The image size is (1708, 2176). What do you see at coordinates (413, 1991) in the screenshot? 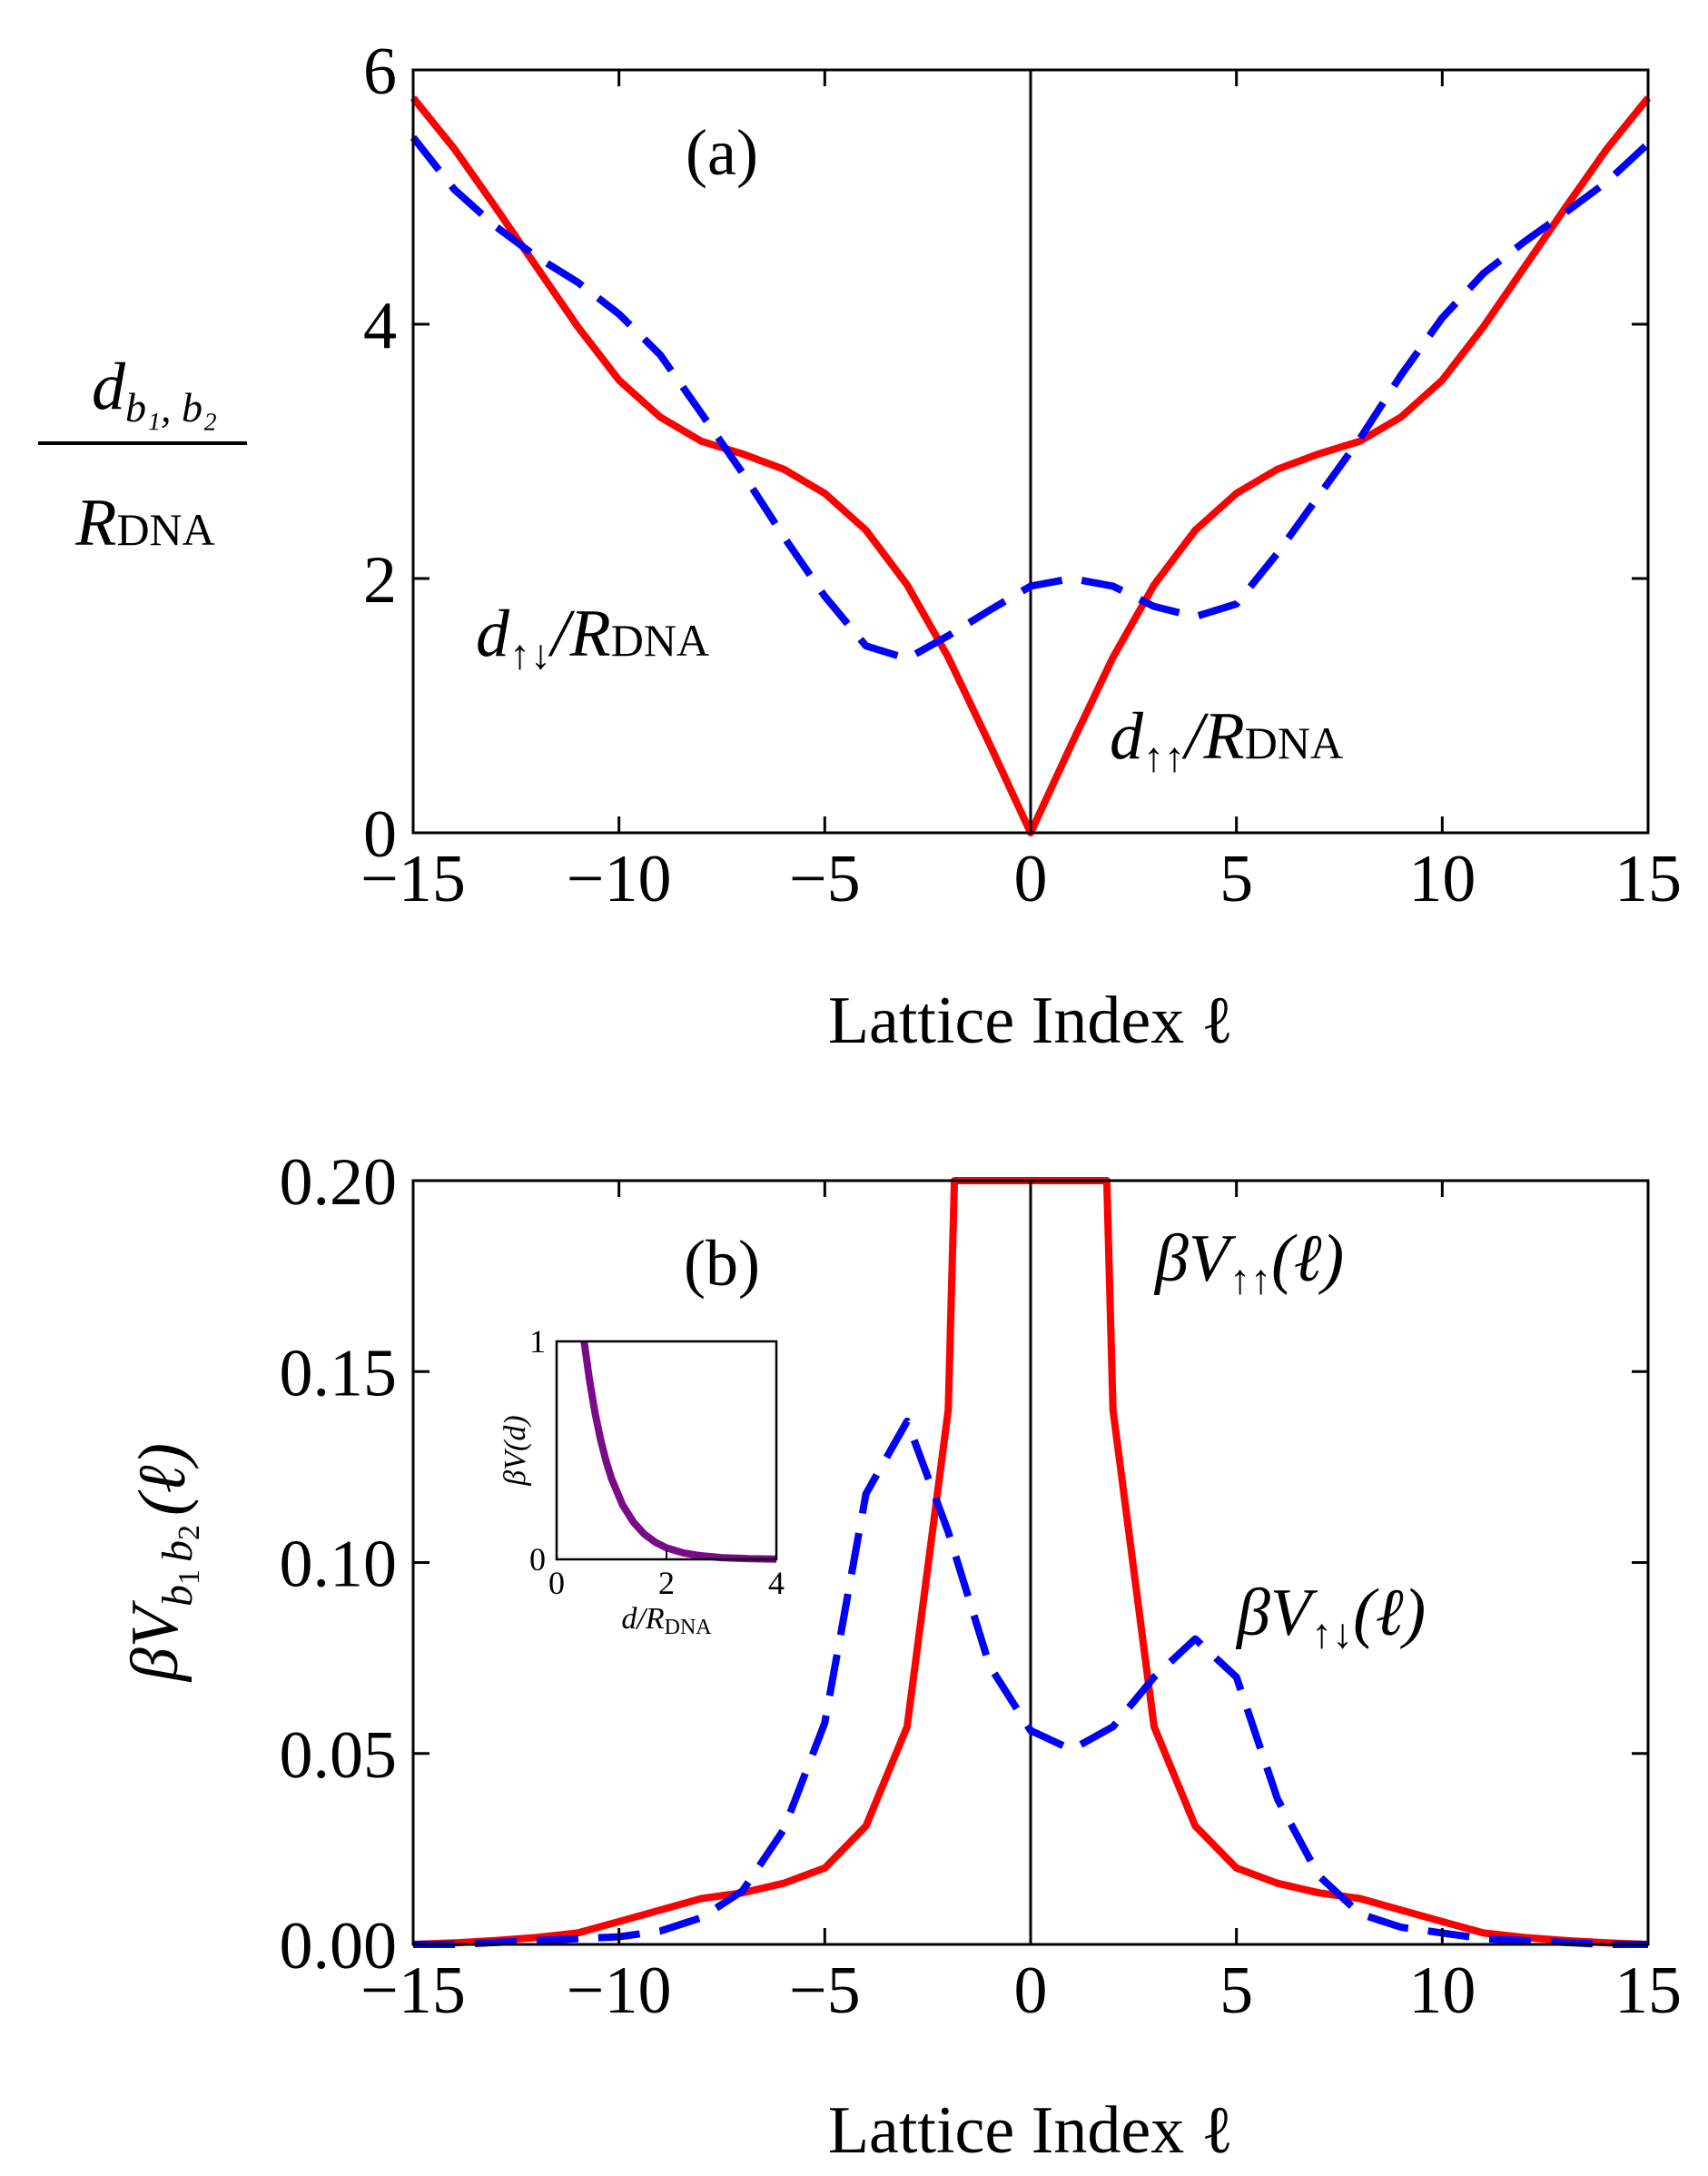
I see `b-xtick-label: −15` at bounding box center [413, 1991].